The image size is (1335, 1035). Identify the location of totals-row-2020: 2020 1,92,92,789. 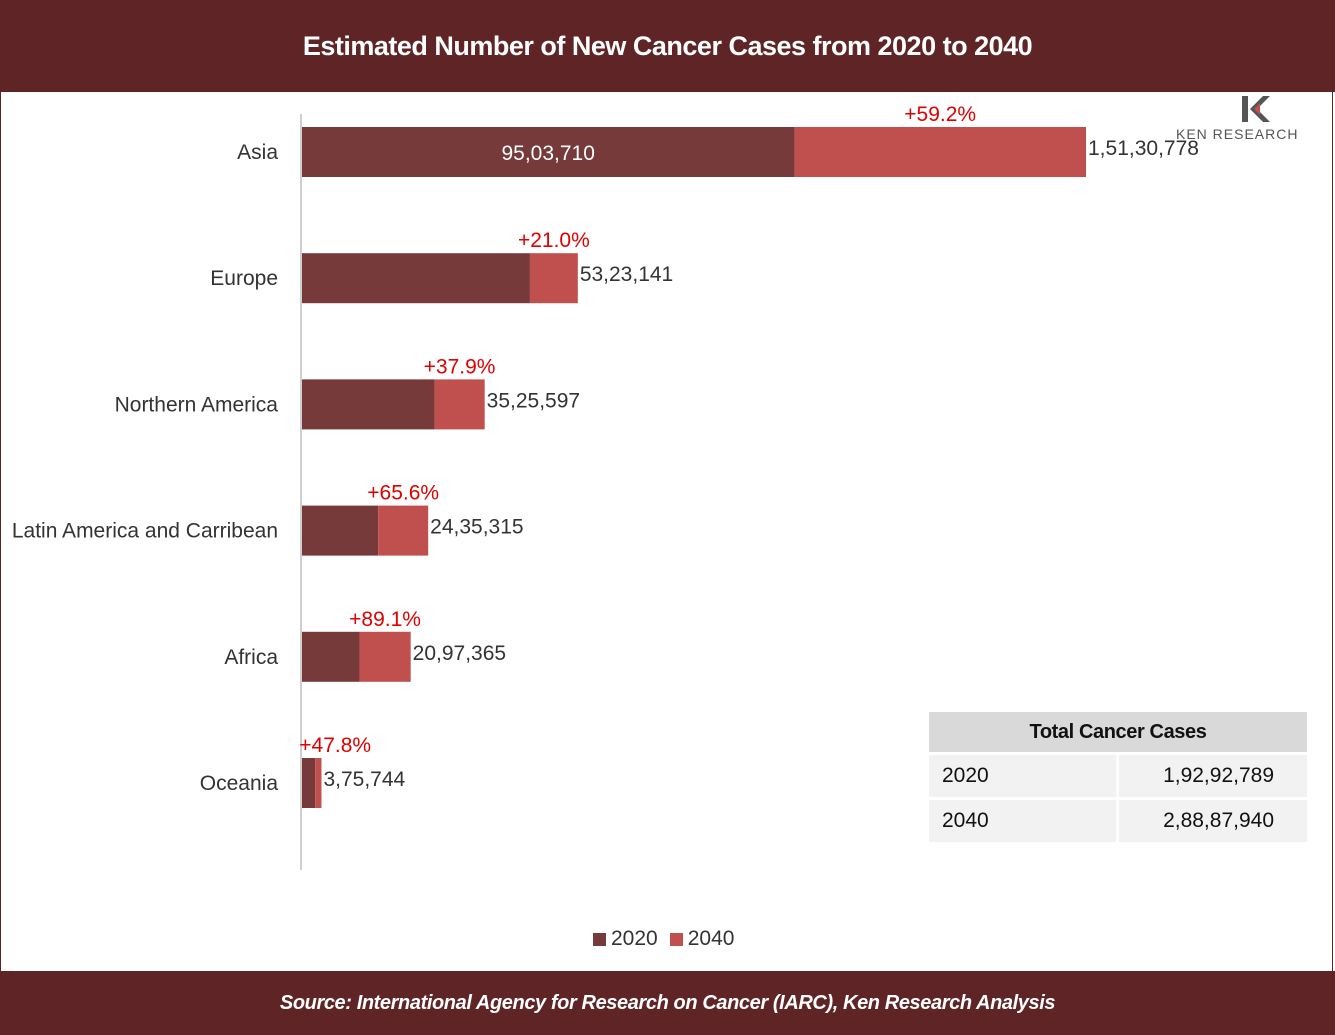
(1118, 776).